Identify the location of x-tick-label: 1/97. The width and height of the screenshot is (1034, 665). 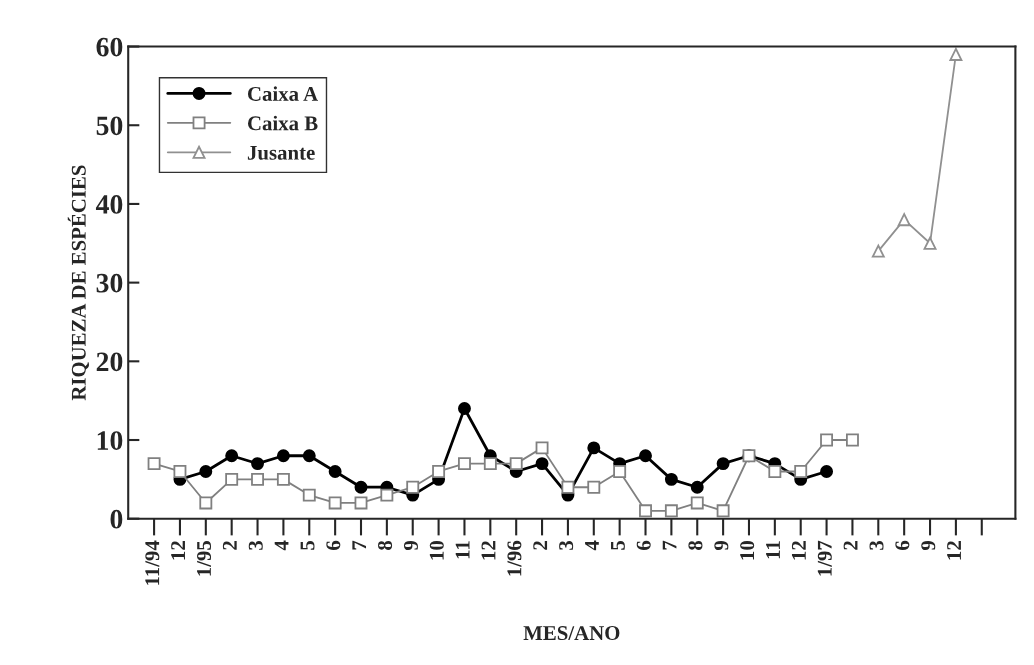
(824, 558).